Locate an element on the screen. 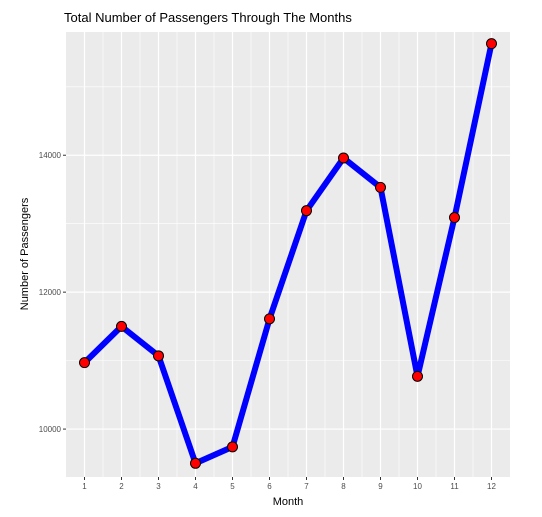 The width and height of the screenshot is (542, 517). x-tick-label: 6 is located at coordinates (269, 486).